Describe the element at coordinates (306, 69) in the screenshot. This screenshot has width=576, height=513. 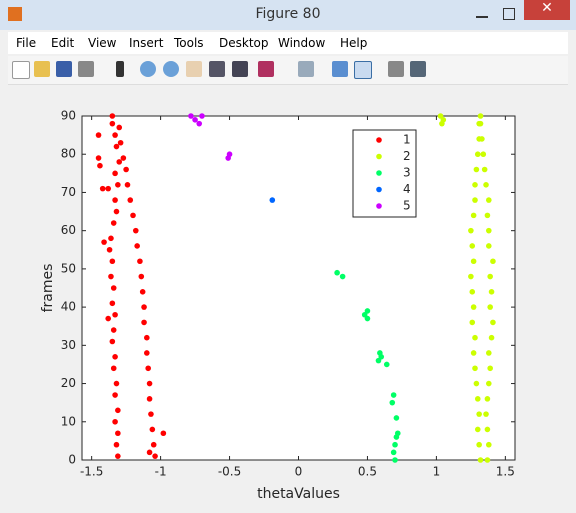
I see `link-icon` at that location.